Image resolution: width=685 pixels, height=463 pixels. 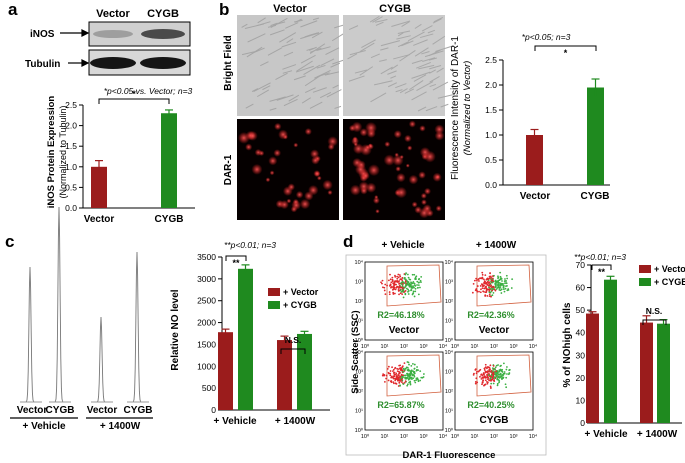 What do you see at coordinates (399, 65) in the screenshot?
I see `brightfield-image-cygb` at bounding box center [399, 65].